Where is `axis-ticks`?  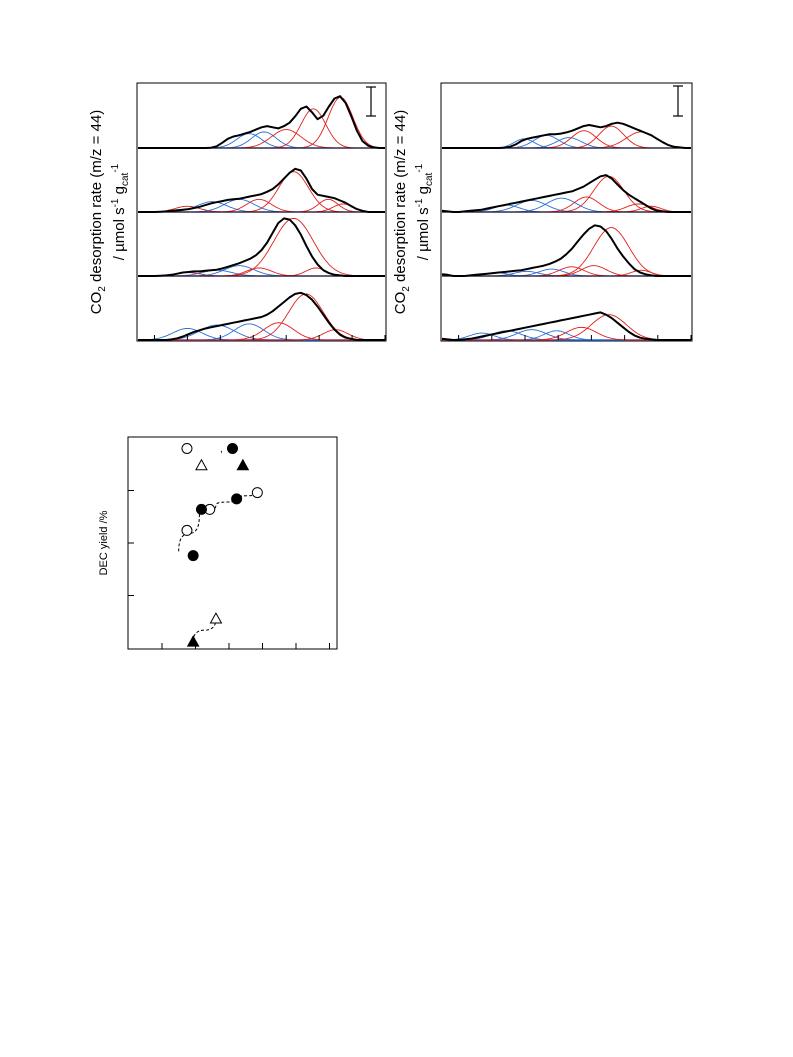
axis-ticks is located at coordinates (229, 569).